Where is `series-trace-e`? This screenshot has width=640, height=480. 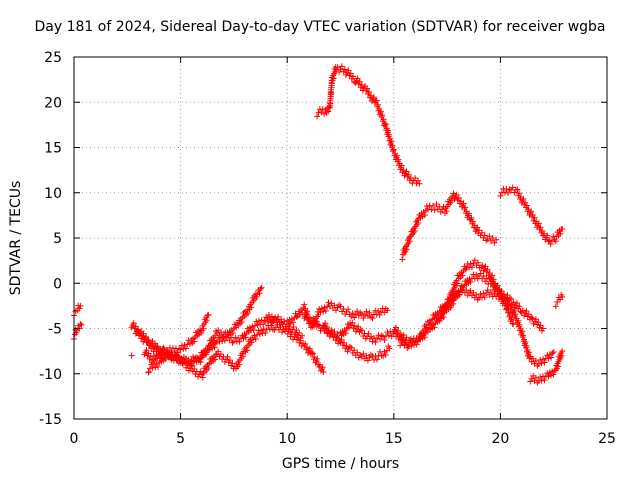
series-trace-e is located at coordinates (234, 351).